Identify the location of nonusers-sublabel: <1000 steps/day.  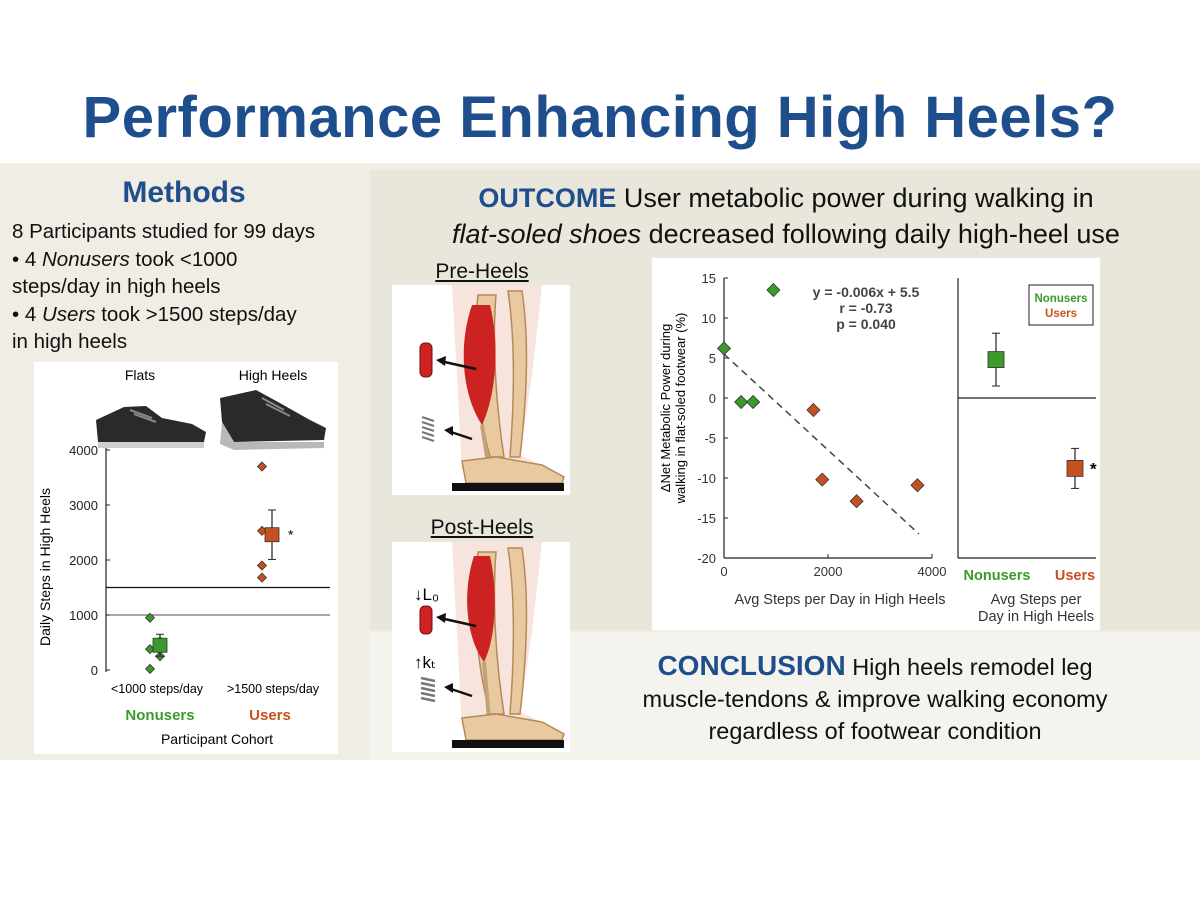
(157, 689).